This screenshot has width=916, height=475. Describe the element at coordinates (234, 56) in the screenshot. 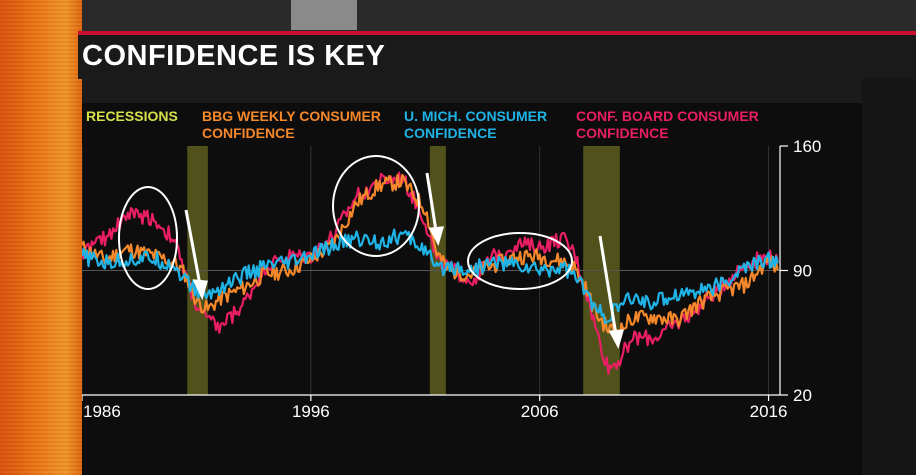

I see `chart-title: CONFIDENCE IS KEY` at that location.